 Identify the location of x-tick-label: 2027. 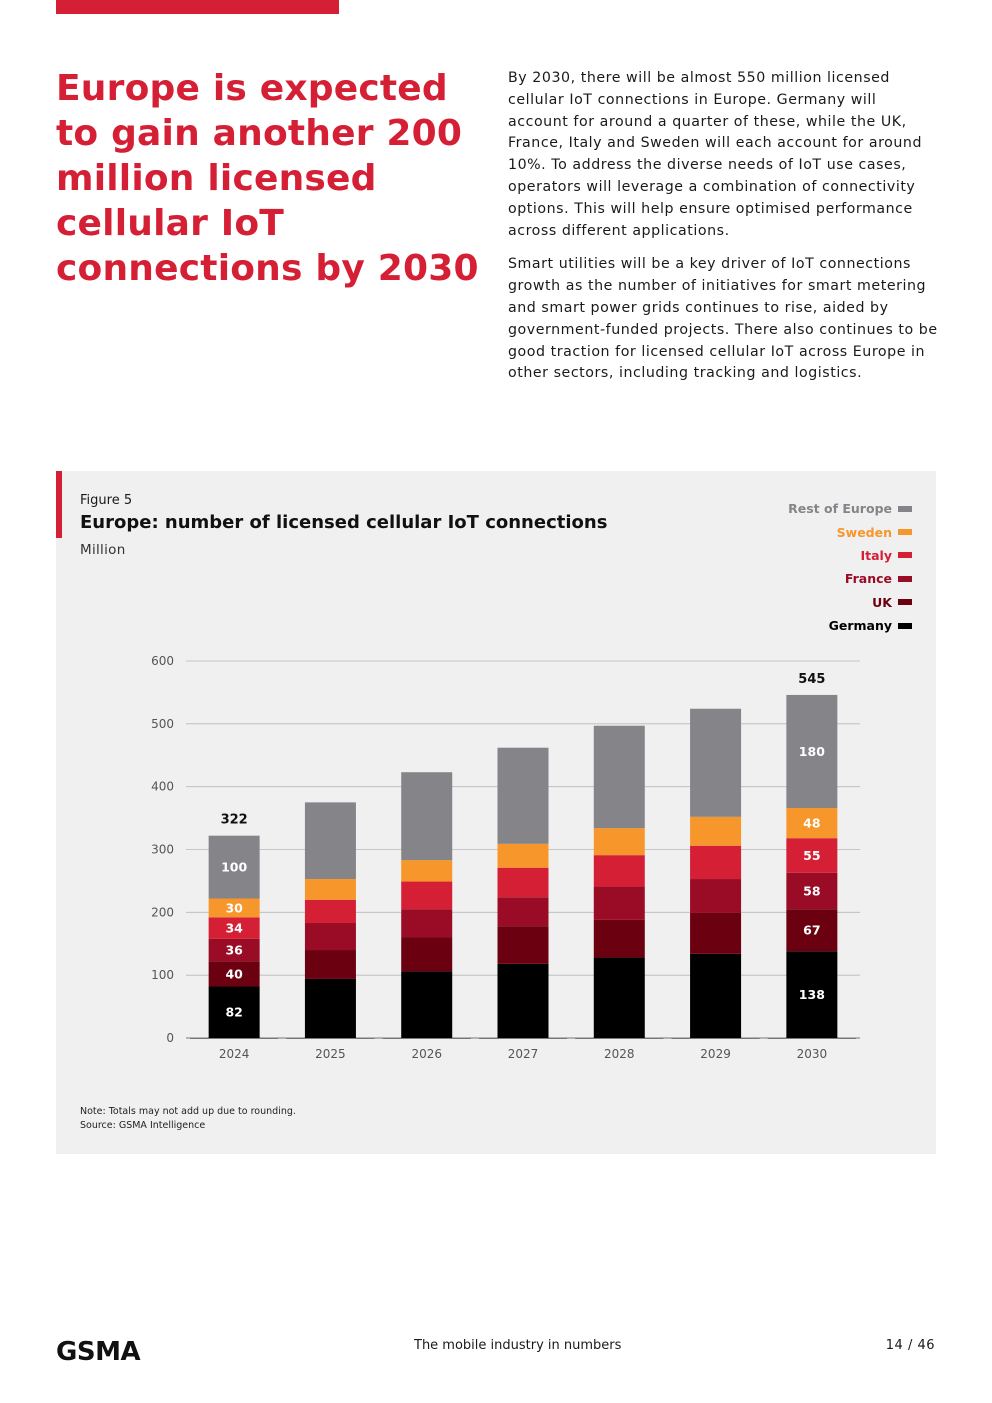
(523, 1054).